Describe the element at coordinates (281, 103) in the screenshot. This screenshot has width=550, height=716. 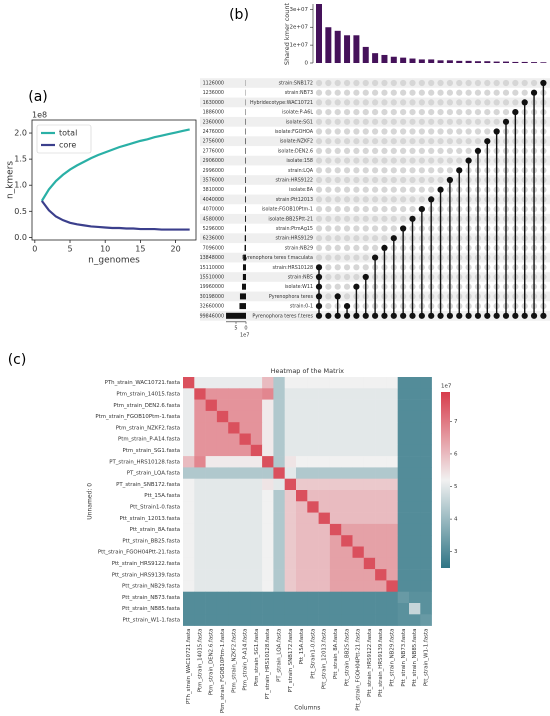
I see `set-name: Hybridecotype:WAC10721` at that location.